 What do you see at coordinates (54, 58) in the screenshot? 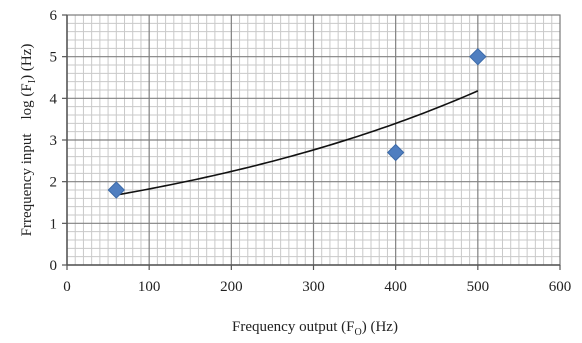
I see `y-tick-label: 5` at bounding box center [54, 58].